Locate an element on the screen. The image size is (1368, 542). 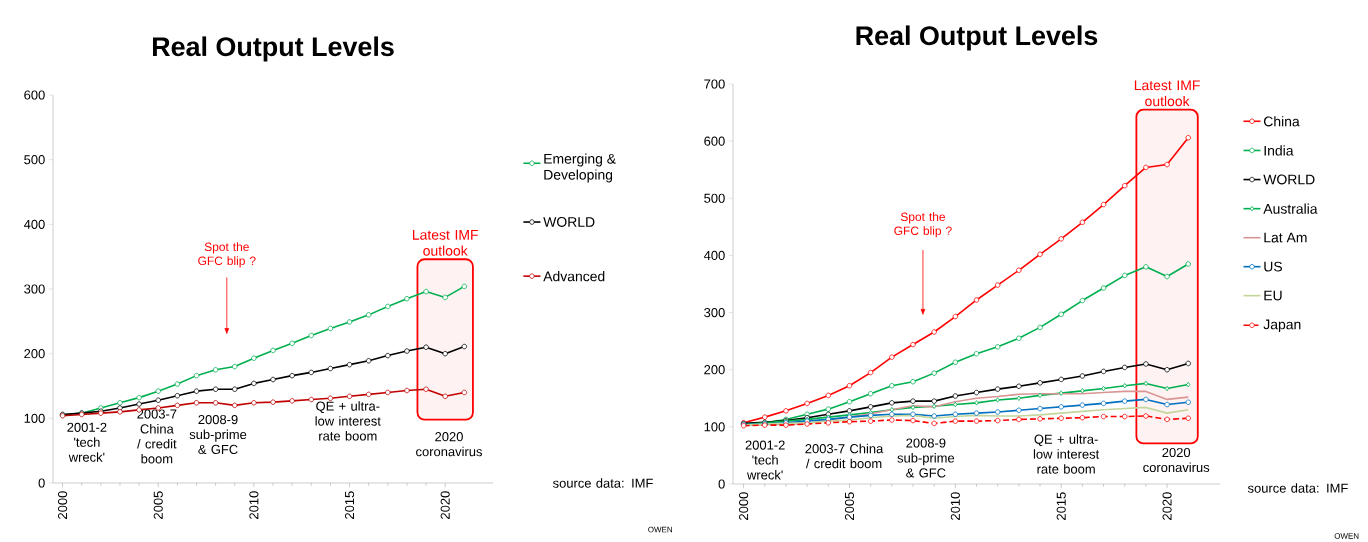
legend-label: Advanced is located at coordinates (574, 276).